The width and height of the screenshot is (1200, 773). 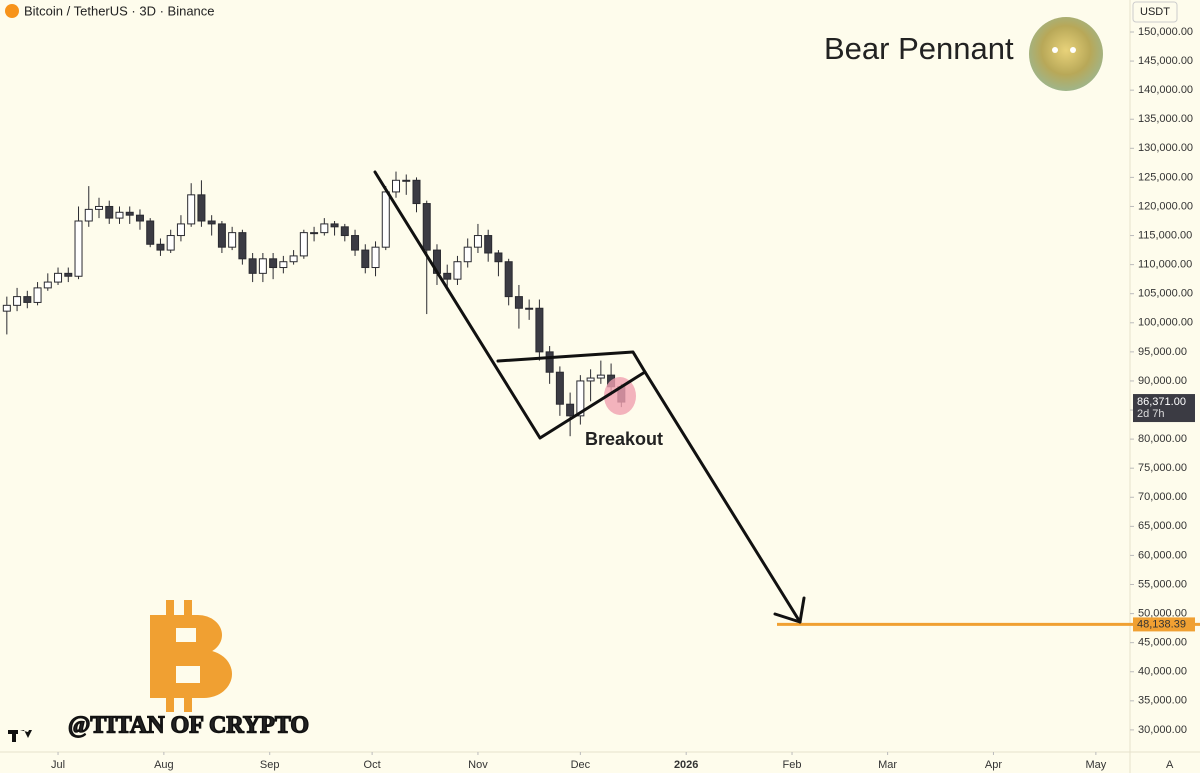 What do you see at coordinates (1162, 584) in the screenshot?
I see `y-tick-label: 55,000.00` at bounding box center [1162, 584].